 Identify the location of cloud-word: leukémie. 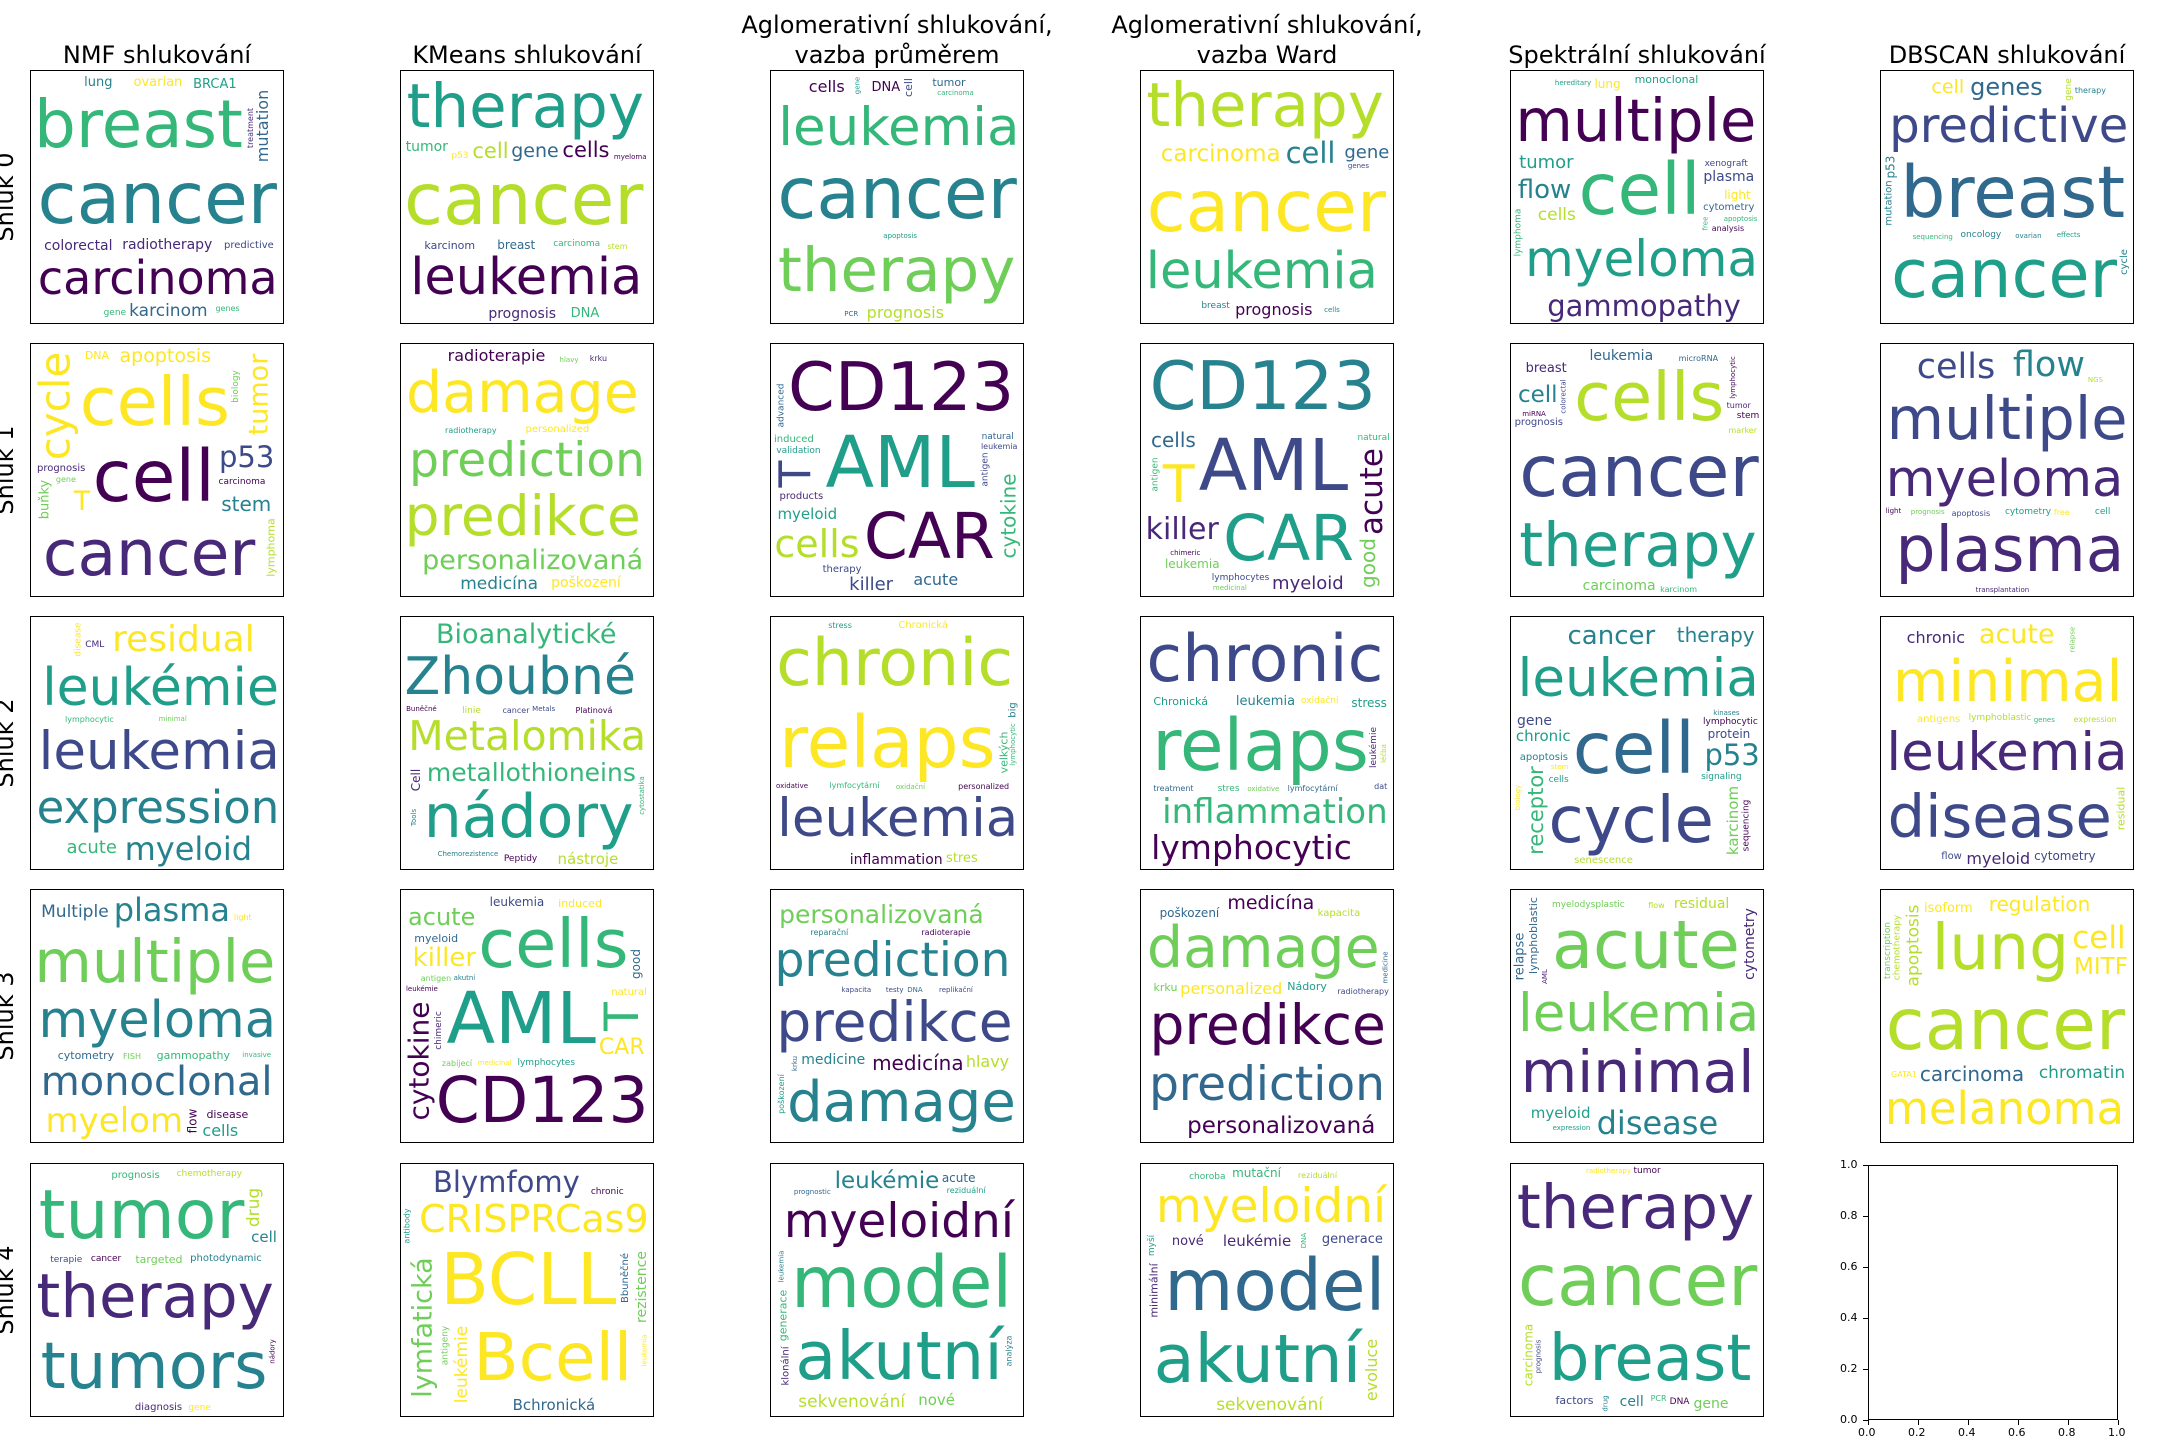
(160, 687).